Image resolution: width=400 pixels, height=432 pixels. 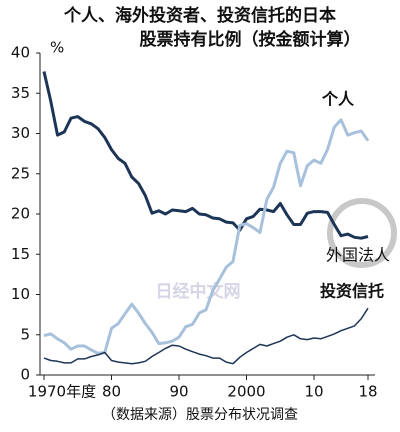 What do you see at coordinates (25, 334) in the screenshot?
I see `y-tick-label: 5` at bounding box center [25, 334].